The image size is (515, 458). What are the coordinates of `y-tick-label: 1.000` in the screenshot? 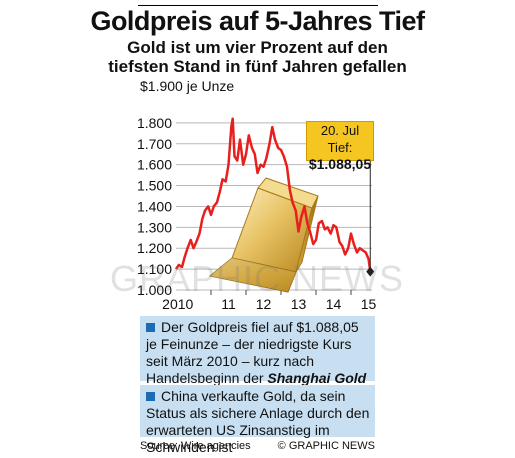 It's located at (154, 290).